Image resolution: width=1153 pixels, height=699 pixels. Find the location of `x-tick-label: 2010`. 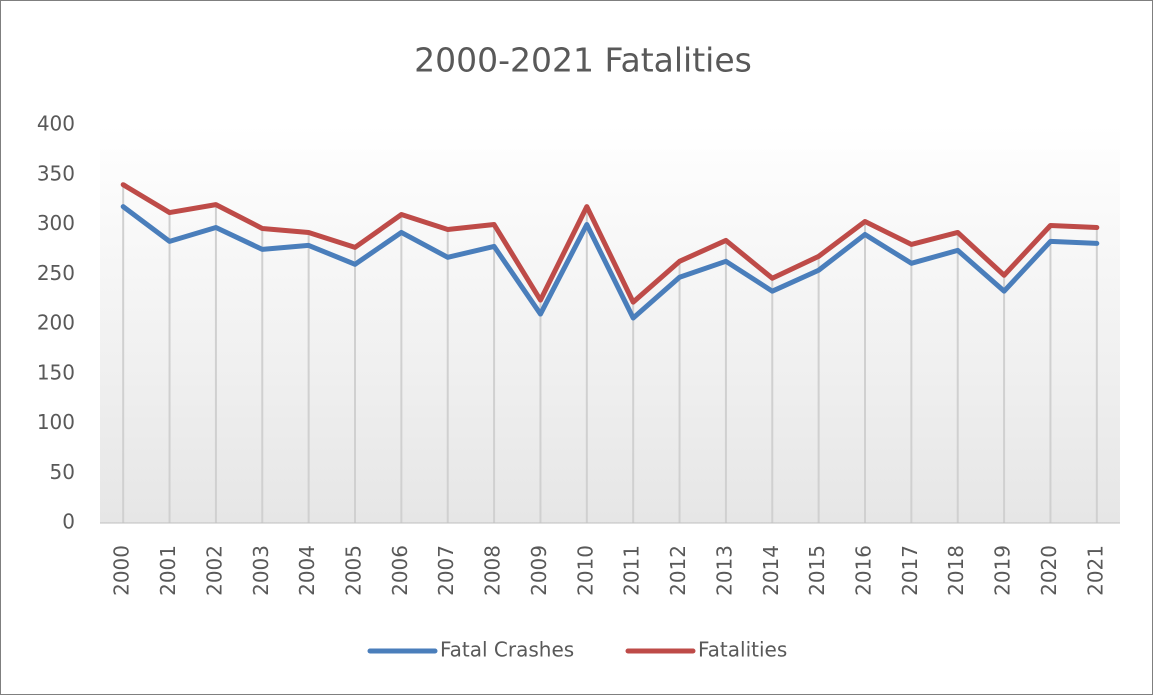

x-tick-label: 2010 is located at coordinates (585, 570).